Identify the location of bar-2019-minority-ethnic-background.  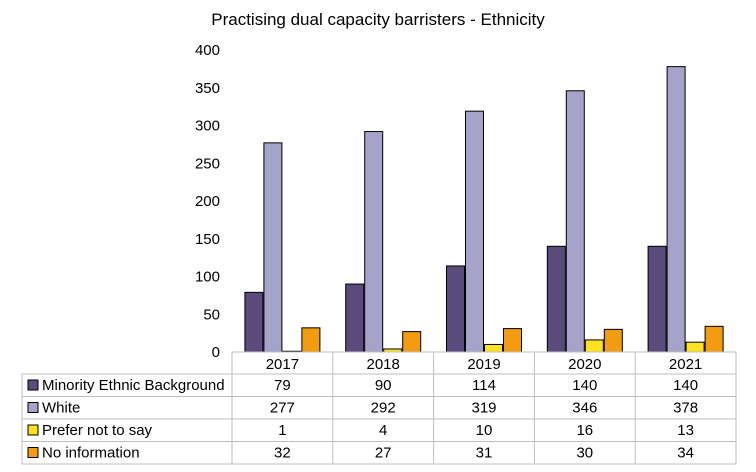
(455, 309).